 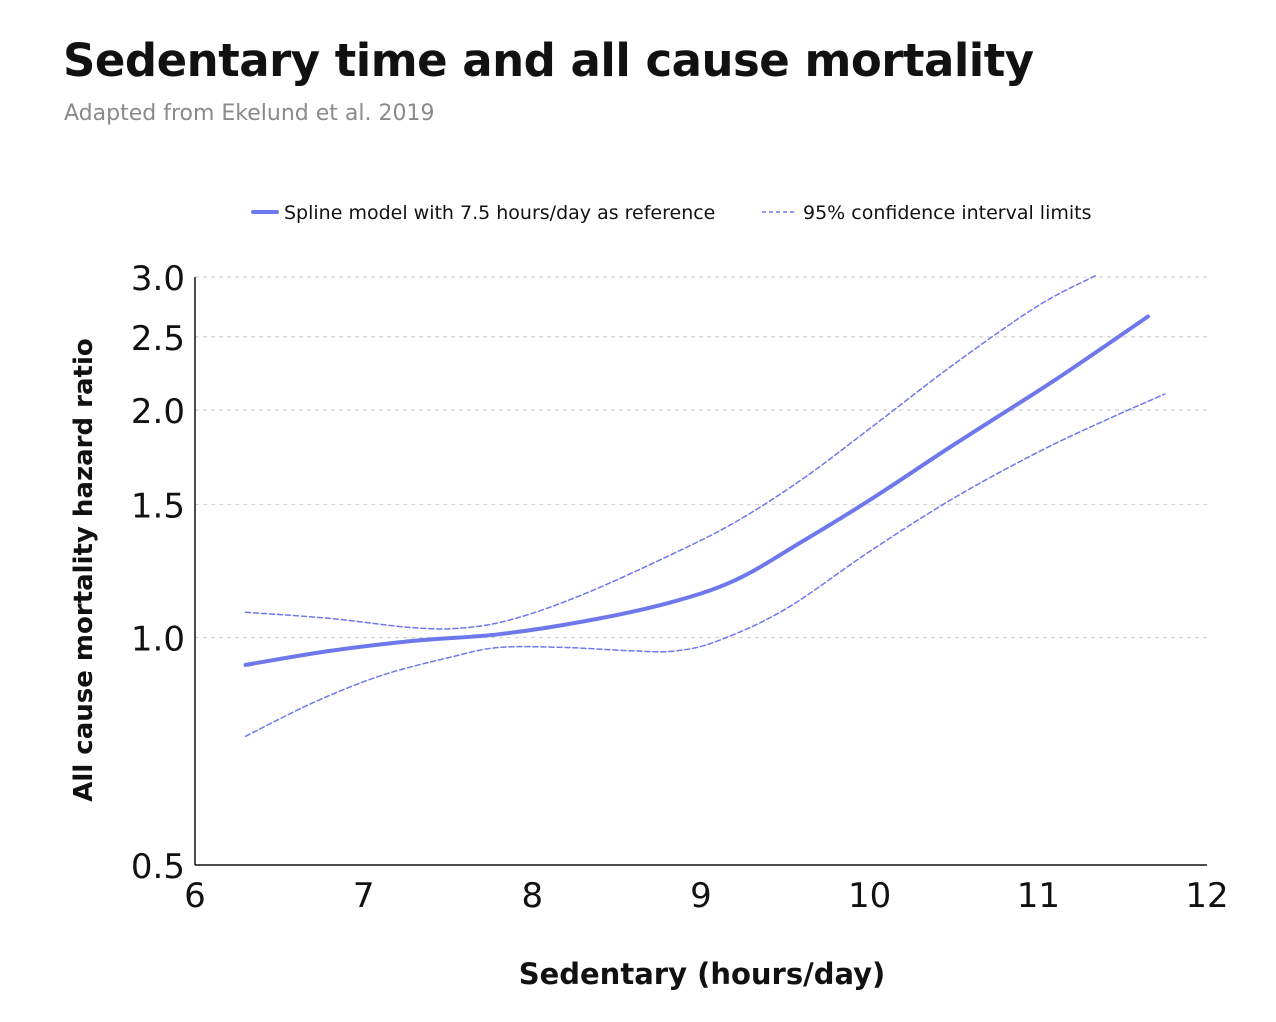 I want to click on y-tick-labels: 0.5 1.0 1.5 2.0 2.5 3.0, so click(x=158, y=573).